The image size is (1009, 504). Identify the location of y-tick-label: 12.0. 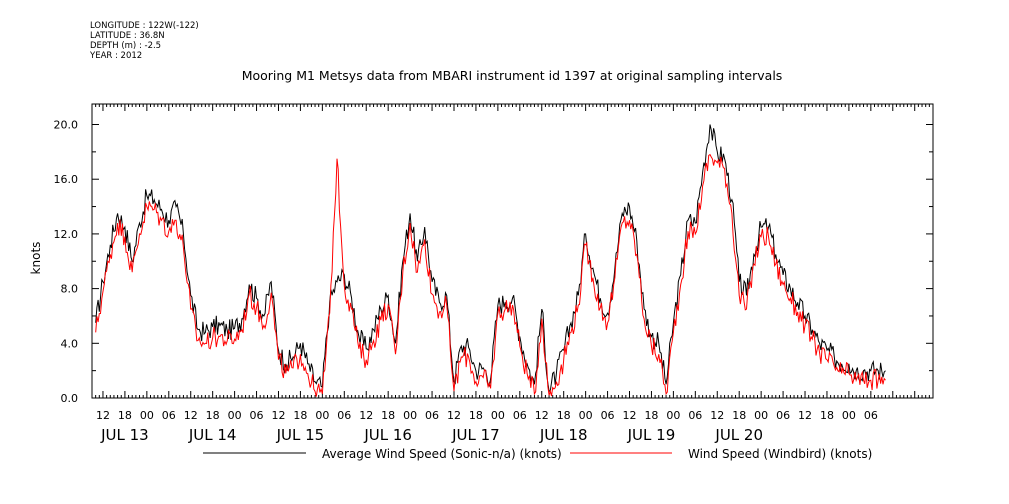
(66, 234).